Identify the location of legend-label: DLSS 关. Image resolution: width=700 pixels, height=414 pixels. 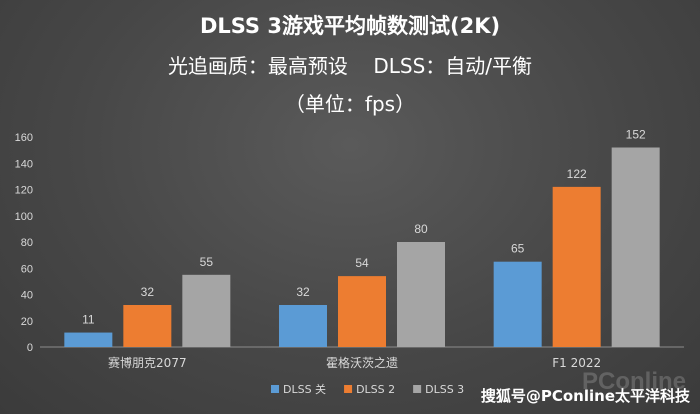
(304, 389).